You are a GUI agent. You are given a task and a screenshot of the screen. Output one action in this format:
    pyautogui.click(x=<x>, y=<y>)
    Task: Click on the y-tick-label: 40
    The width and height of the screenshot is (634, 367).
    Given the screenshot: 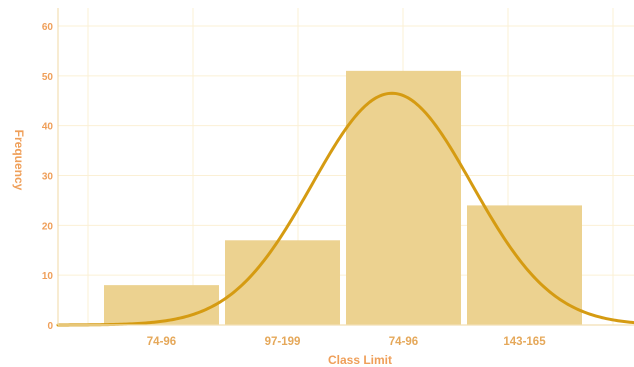 What is the action you would take?
    pyautogui.click(x=48, y=127)
    